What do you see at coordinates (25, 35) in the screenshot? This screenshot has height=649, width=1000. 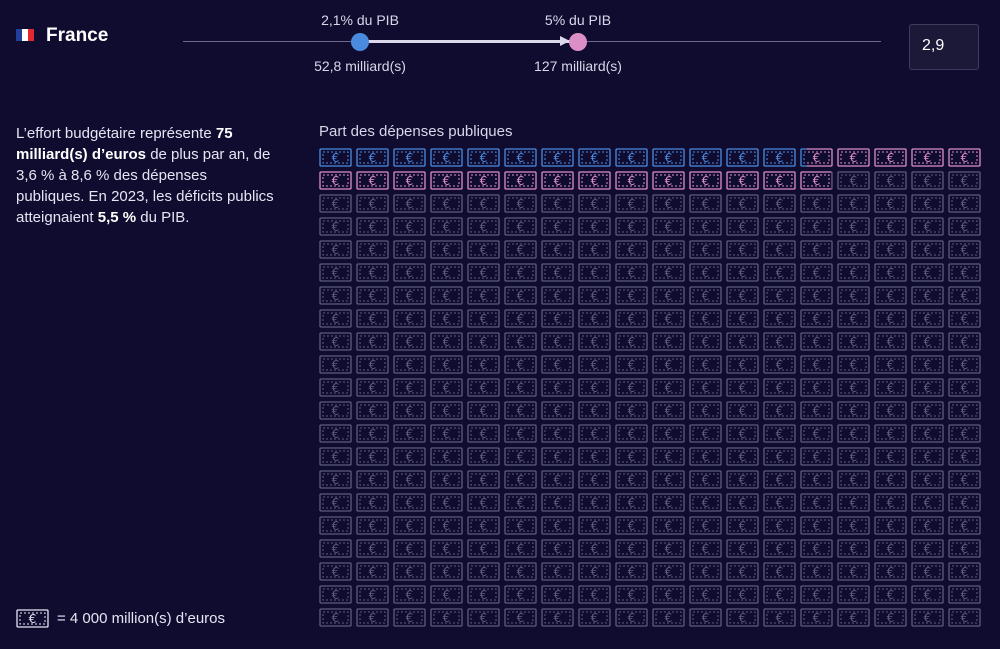 I see `france-flag-icon` at bounding box center [25, 35].